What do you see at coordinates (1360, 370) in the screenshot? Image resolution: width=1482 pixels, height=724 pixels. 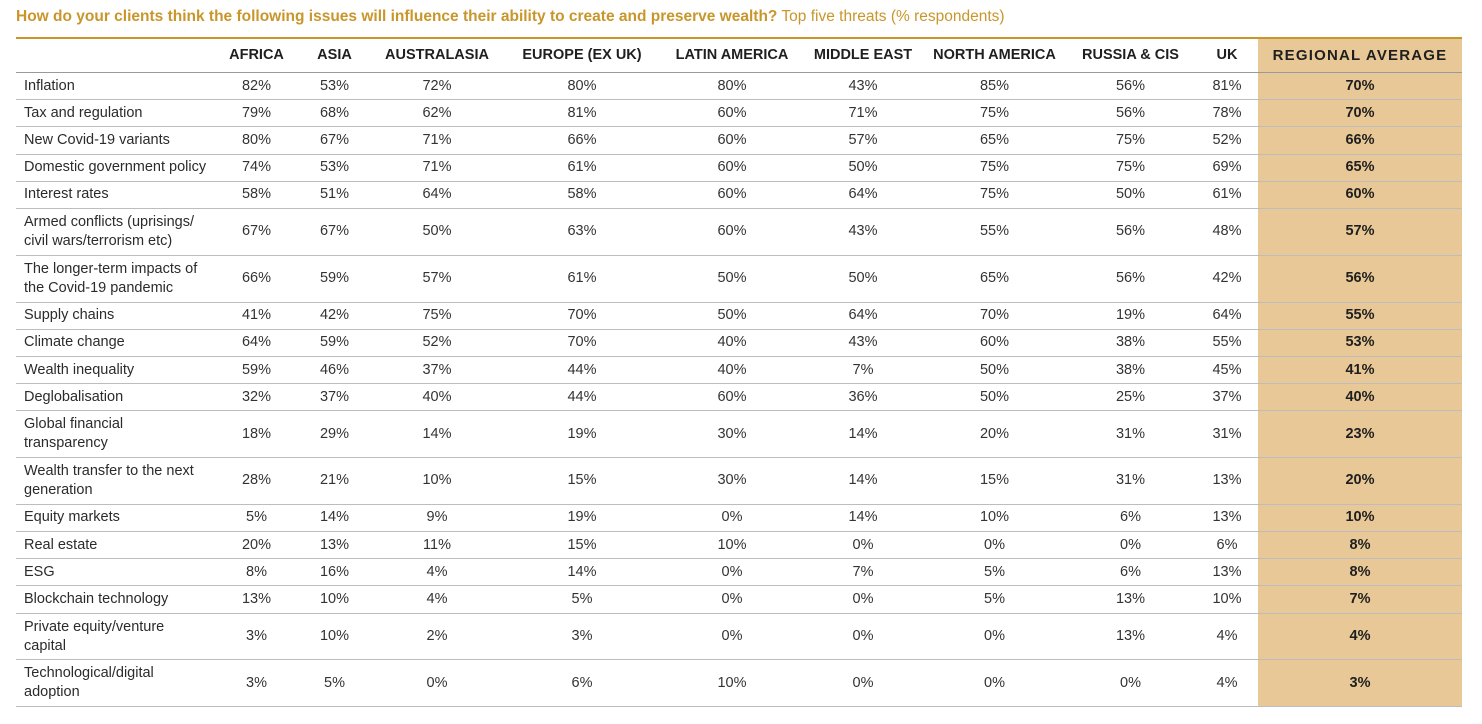 I see `regional-average-cell: 41%` at bounding box center [1360, 370].